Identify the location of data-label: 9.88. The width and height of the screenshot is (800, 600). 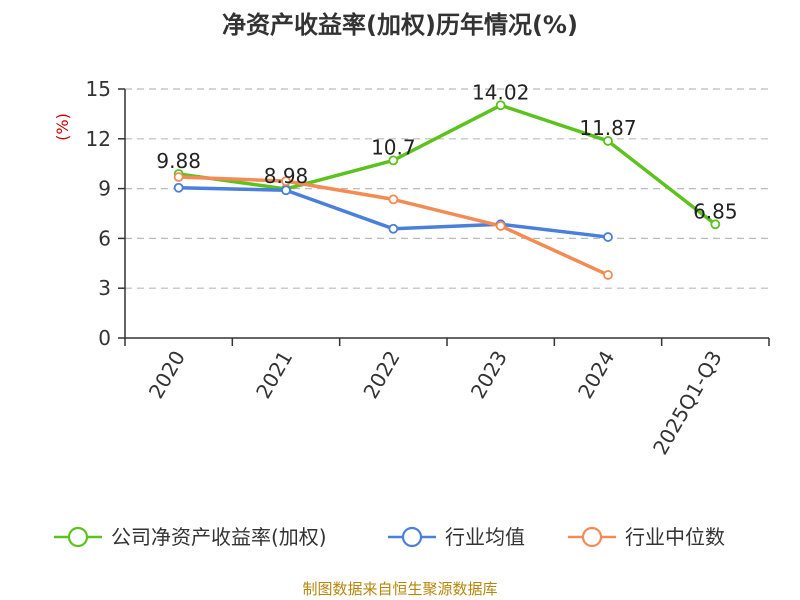
(178, 161).